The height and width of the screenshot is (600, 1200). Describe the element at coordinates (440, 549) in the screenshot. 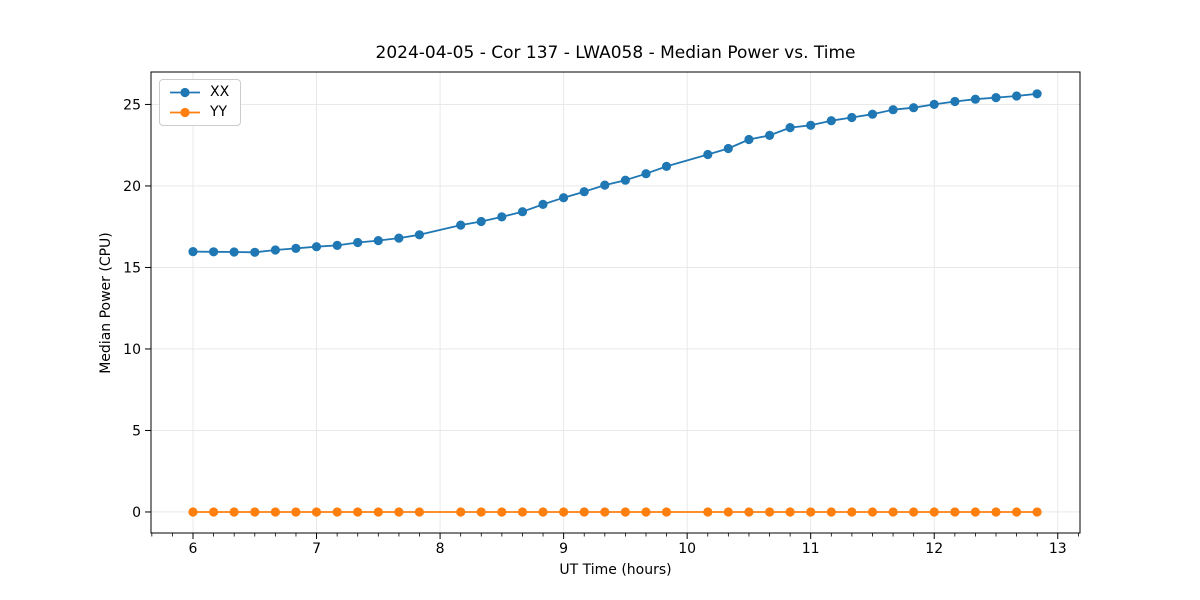

I see `x-tick-label: 8` at that location.